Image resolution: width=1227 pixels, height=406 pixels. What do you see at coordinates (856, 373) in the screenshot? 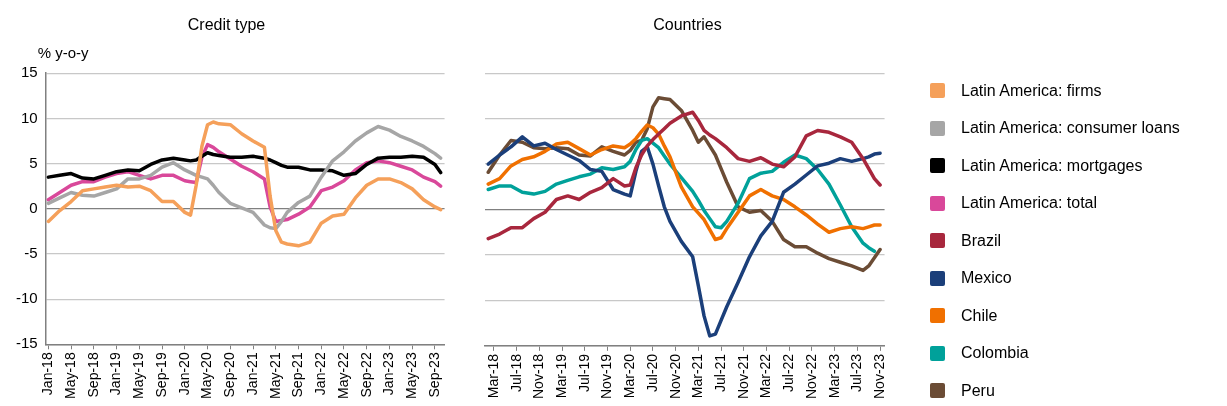
I see `x-tick-label: Jul-23` at bounding box center [856, 373].